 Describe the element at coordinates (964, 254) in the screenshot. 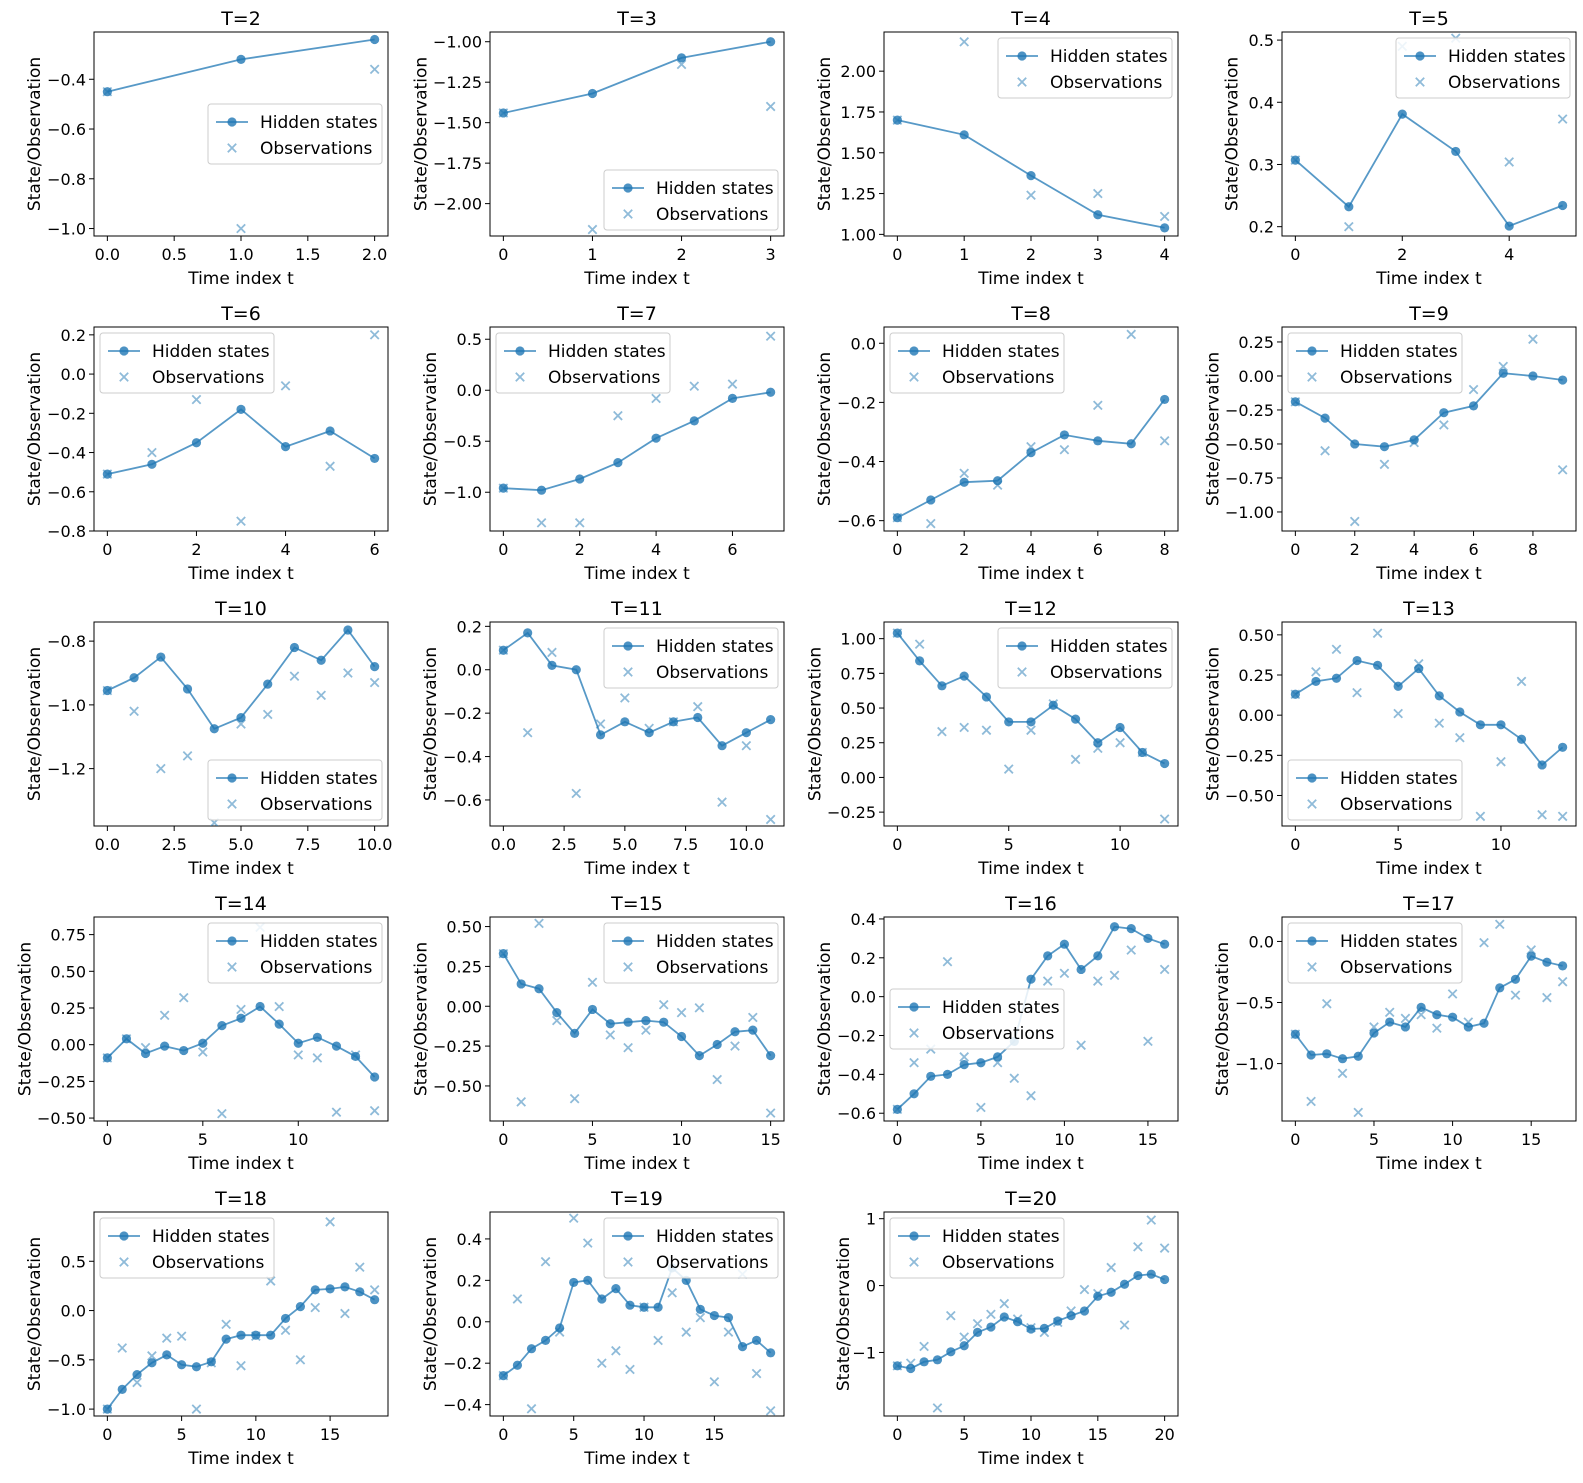

I see `x-tick-label: 1` at that location.